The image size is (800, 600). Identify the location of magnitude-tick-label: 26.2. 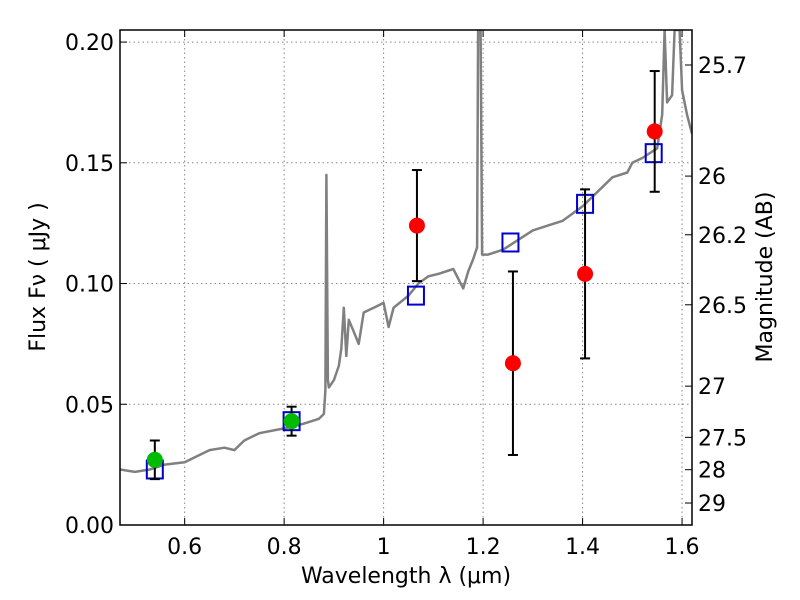
(722, 236).